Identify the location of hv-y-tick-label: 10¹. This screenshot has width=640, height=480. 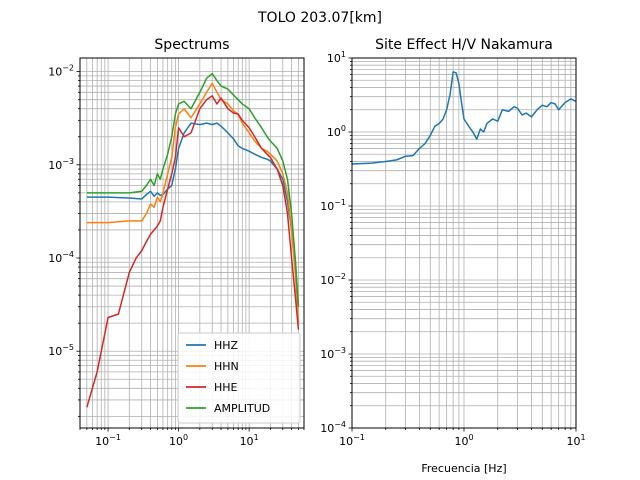
(336, 57).